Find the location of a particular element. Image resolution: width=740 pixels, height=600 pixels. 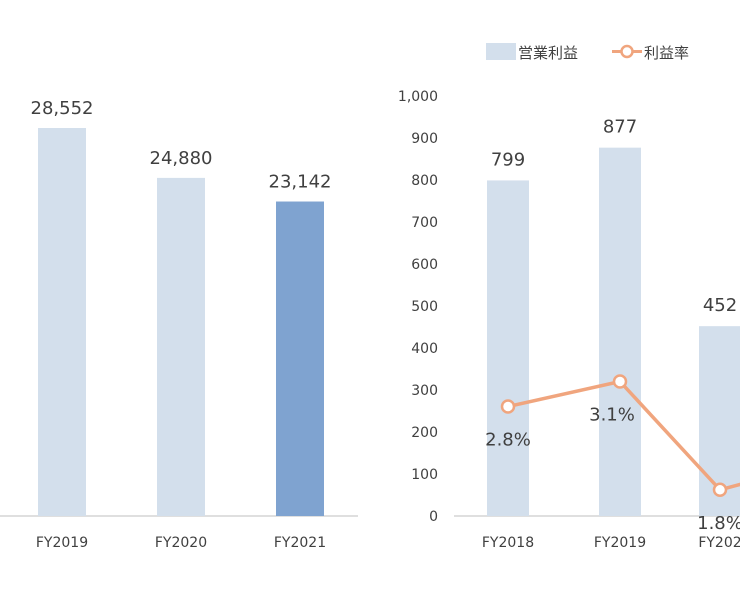

legend-bar-swatch is located at coordinates (501, 51).